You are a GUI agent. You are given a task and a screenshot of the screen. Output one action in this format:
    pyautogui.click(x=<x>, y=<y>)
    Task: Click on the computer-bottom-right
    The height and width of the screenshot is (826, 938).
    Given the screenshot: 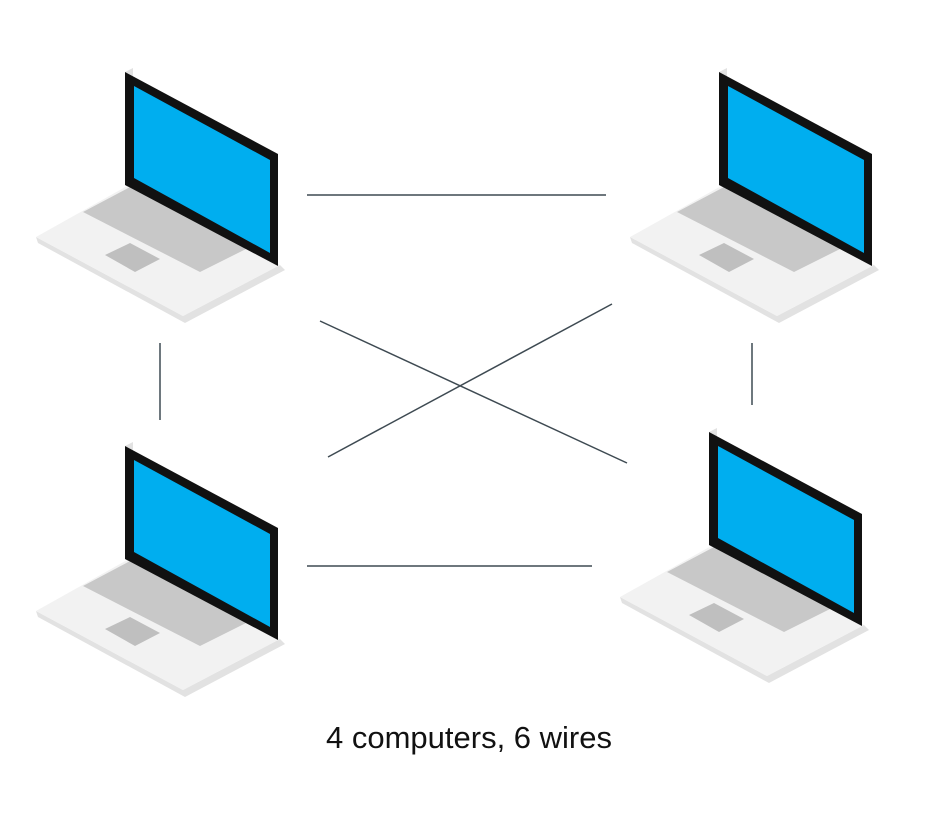 What is the action you would take?
    pyautogui.click(x=744, y=555)
    